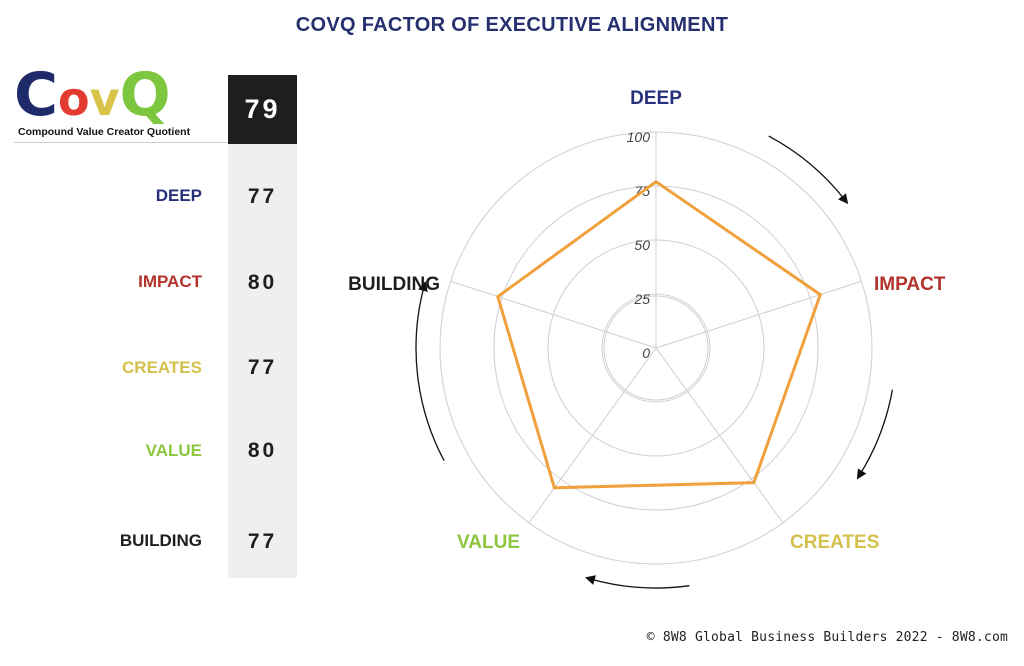  I want to click on row-value-impact: 80, so click(262, 282).